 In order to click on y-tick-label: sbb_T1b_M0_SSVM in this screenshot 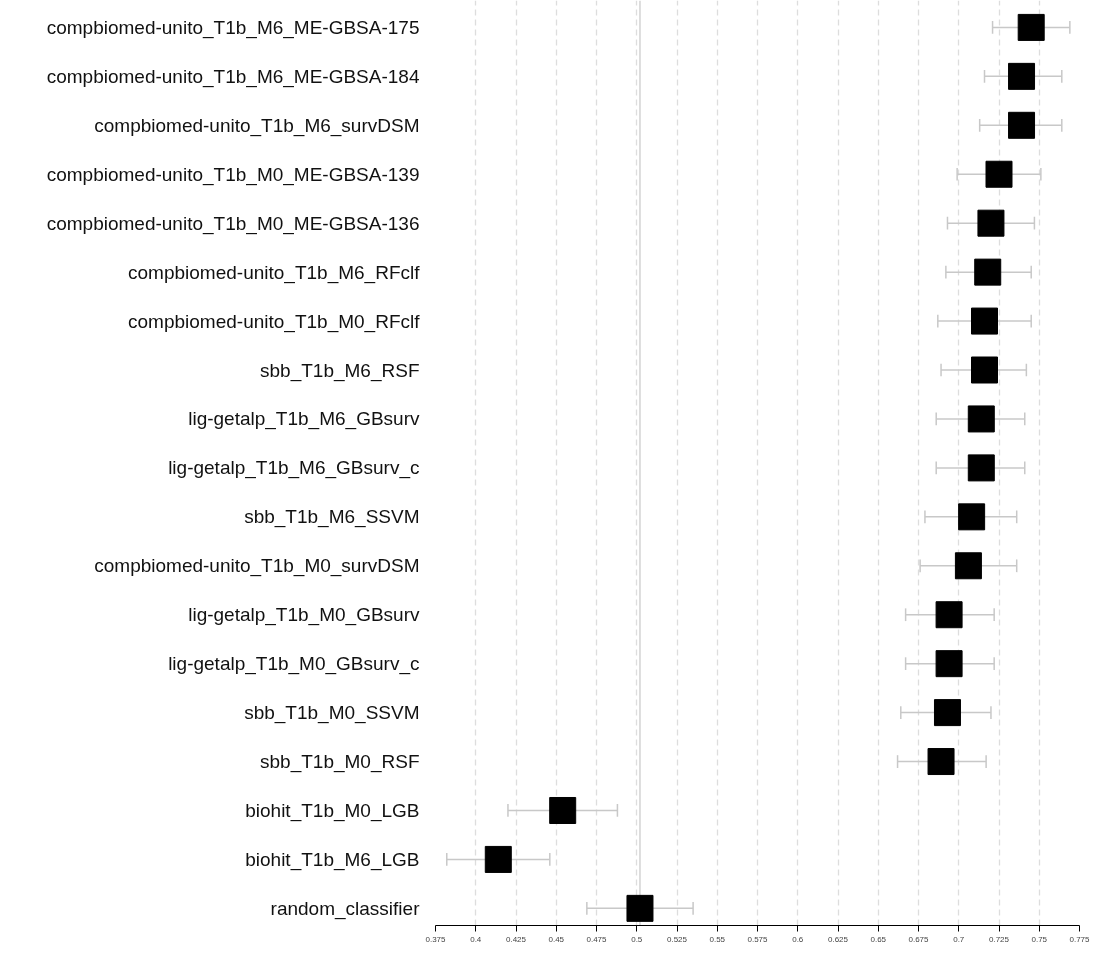, I will do `click(332, 713)`.